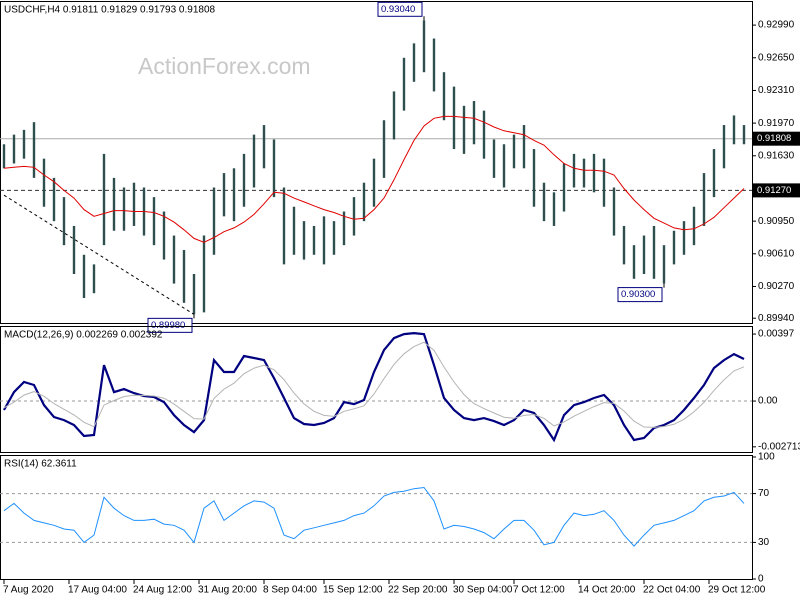 This screenshot has height=600, width=800. I want to click on annotation-label: 0.93040, so click(398, 9).